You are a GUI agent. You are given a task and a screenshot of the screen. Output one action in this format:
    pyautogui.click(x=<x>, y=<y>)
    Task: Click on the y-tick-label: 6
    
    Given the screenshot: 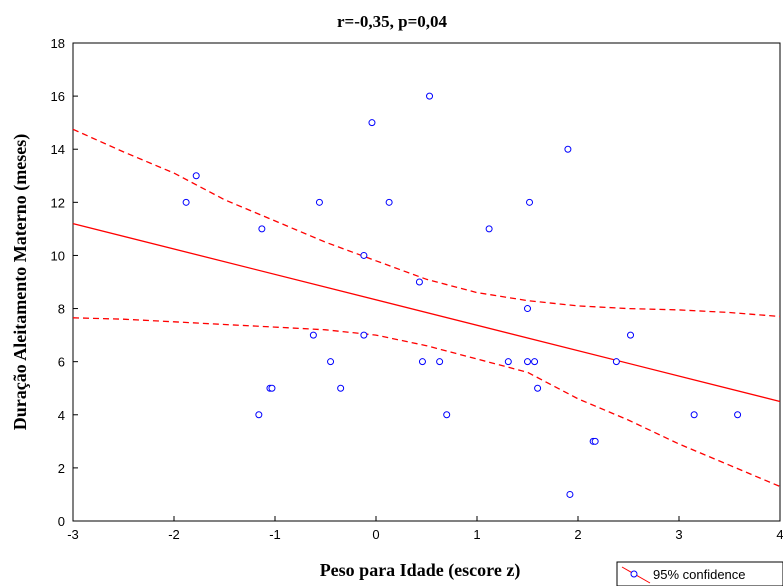 What is the action you would take?
    pyautogui.click(x=61, y=362)
    